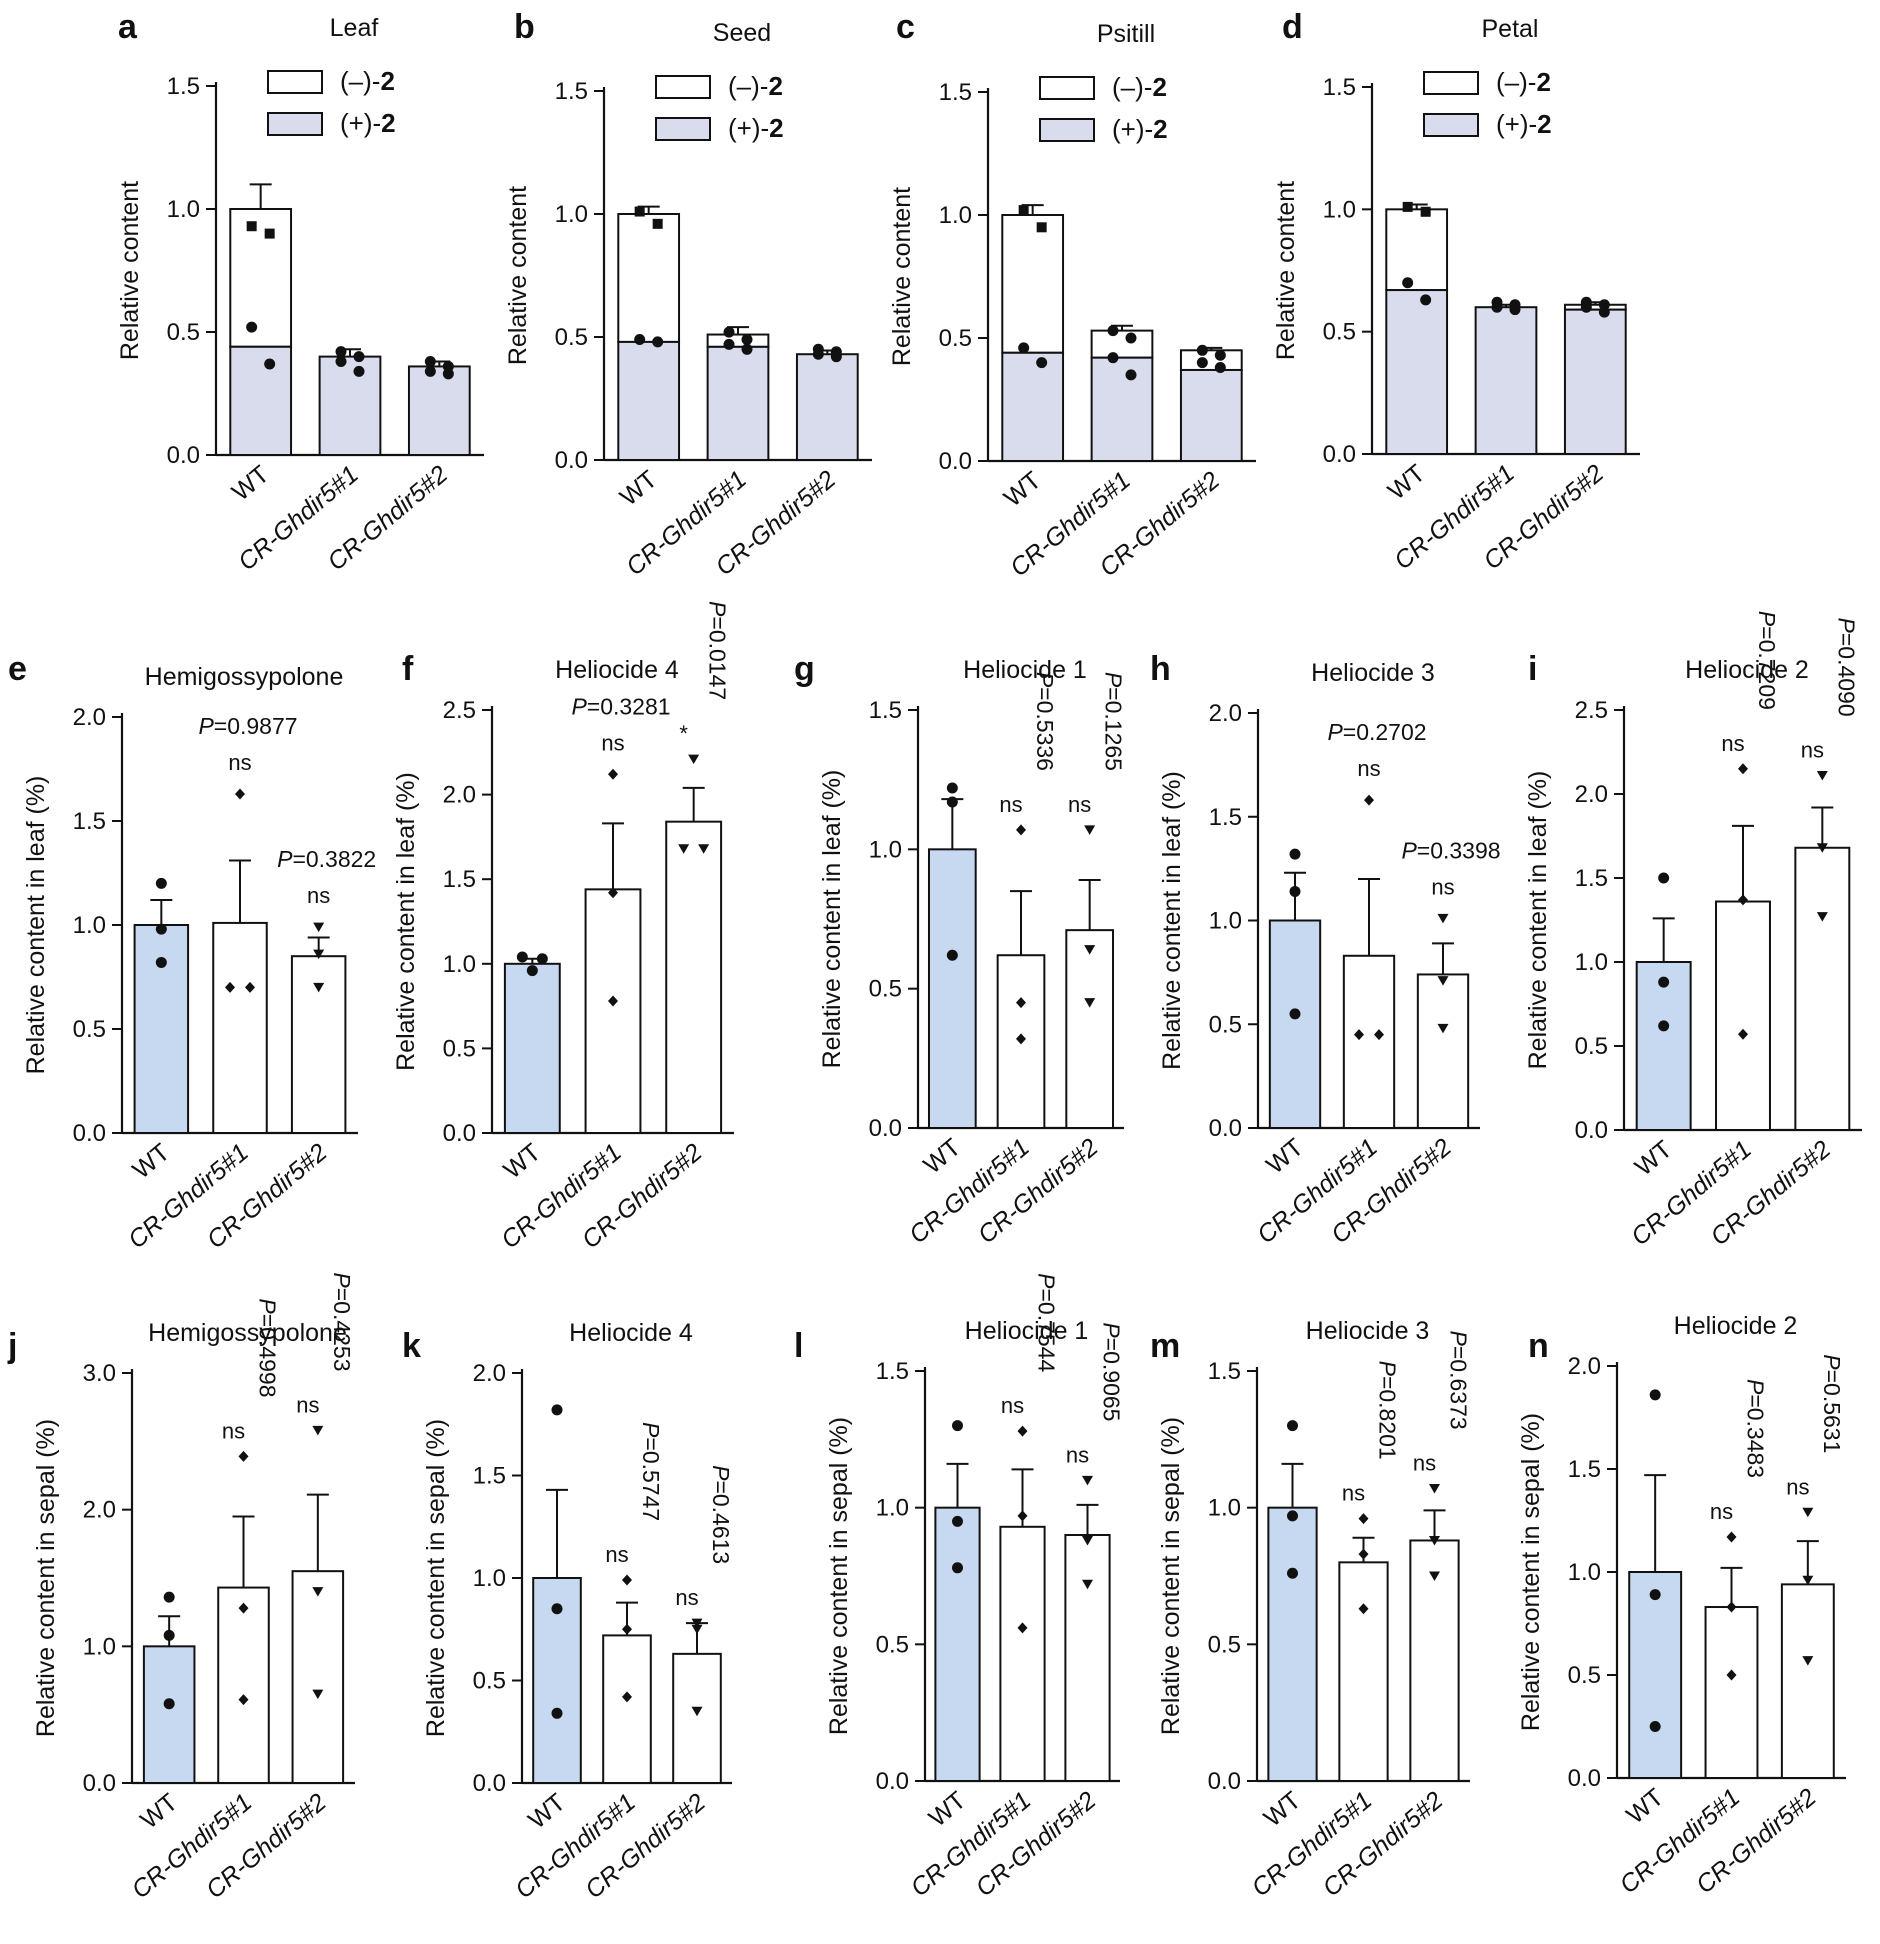  What do you see at coordinates (326, 859) in the screenshot?
I see `p-value: P=0.3822` at bounding box center [326, 859].